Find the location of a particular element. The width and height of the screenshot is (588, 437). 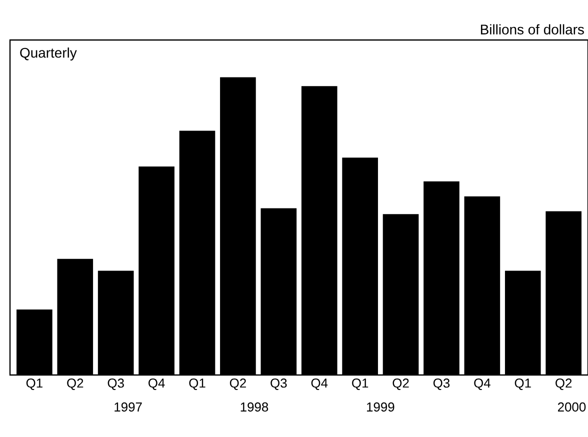

text: 2000 is located at coordinates (572, 407).